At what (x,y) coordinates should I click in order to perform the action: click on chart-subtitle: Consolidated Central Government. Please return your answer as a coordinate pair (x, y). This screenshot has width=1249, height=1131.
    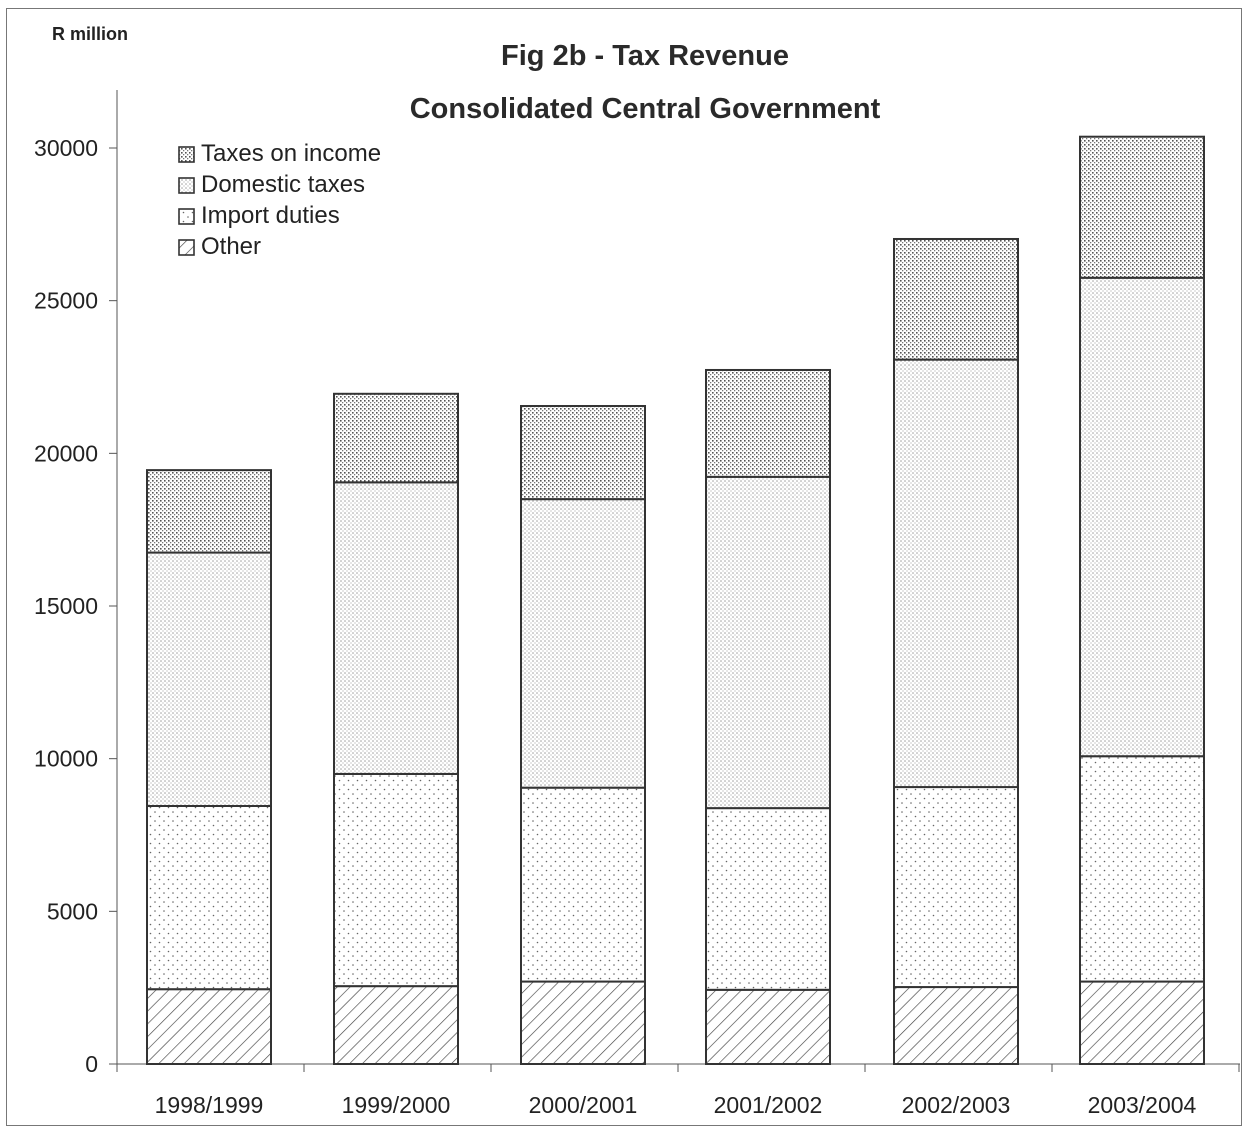
    Looking at the image, I should click on (645, 109).